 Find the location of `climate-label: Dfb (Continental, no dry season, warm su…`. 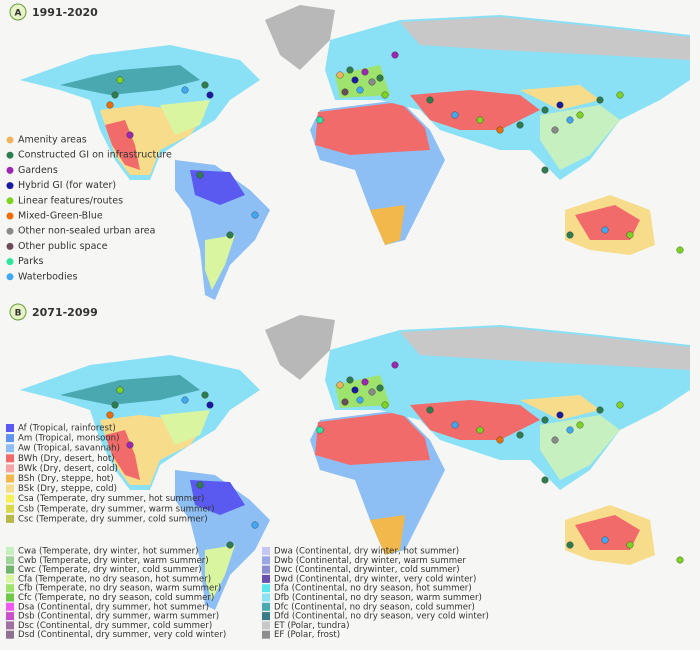

climate-label: Dfb (Continental, no dry season, warm su… is located at coordinates (378, 598).